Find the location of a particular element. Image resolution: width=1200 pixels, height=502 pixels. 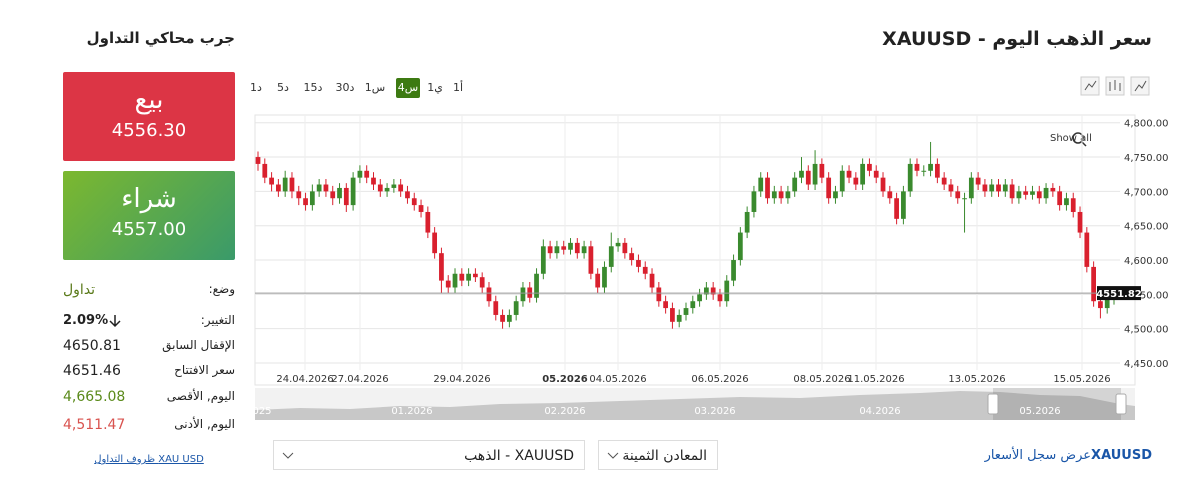

info-label: الإقفال السابق is located at coordinates (198, 345).